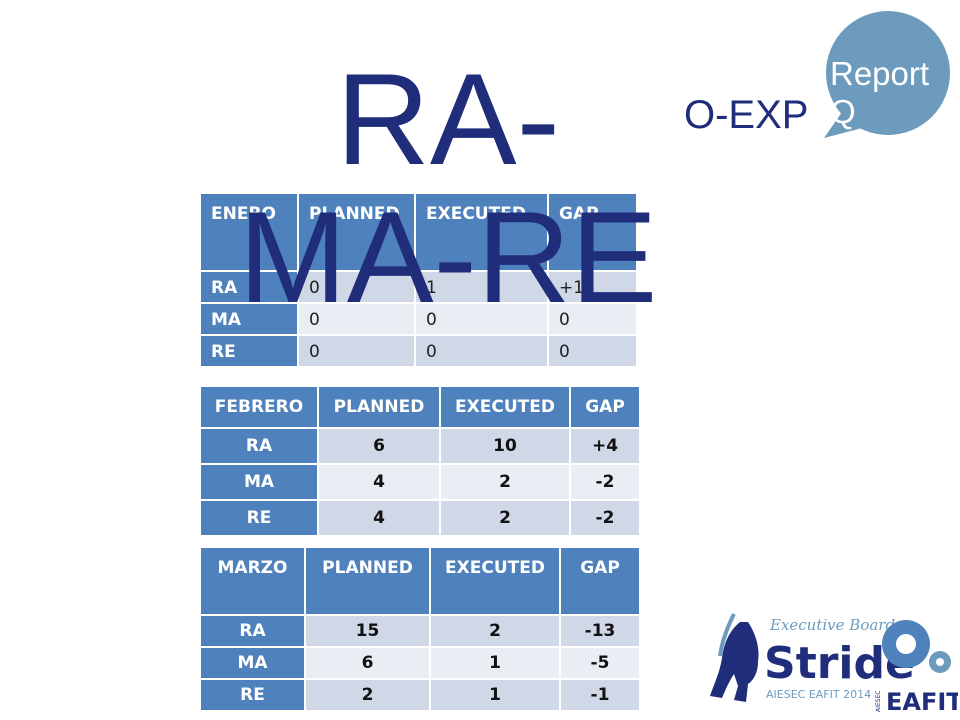 The width and height of the screenshot is (960, 720). I want to click on header-month: FEBRERO, so click(259, 407).